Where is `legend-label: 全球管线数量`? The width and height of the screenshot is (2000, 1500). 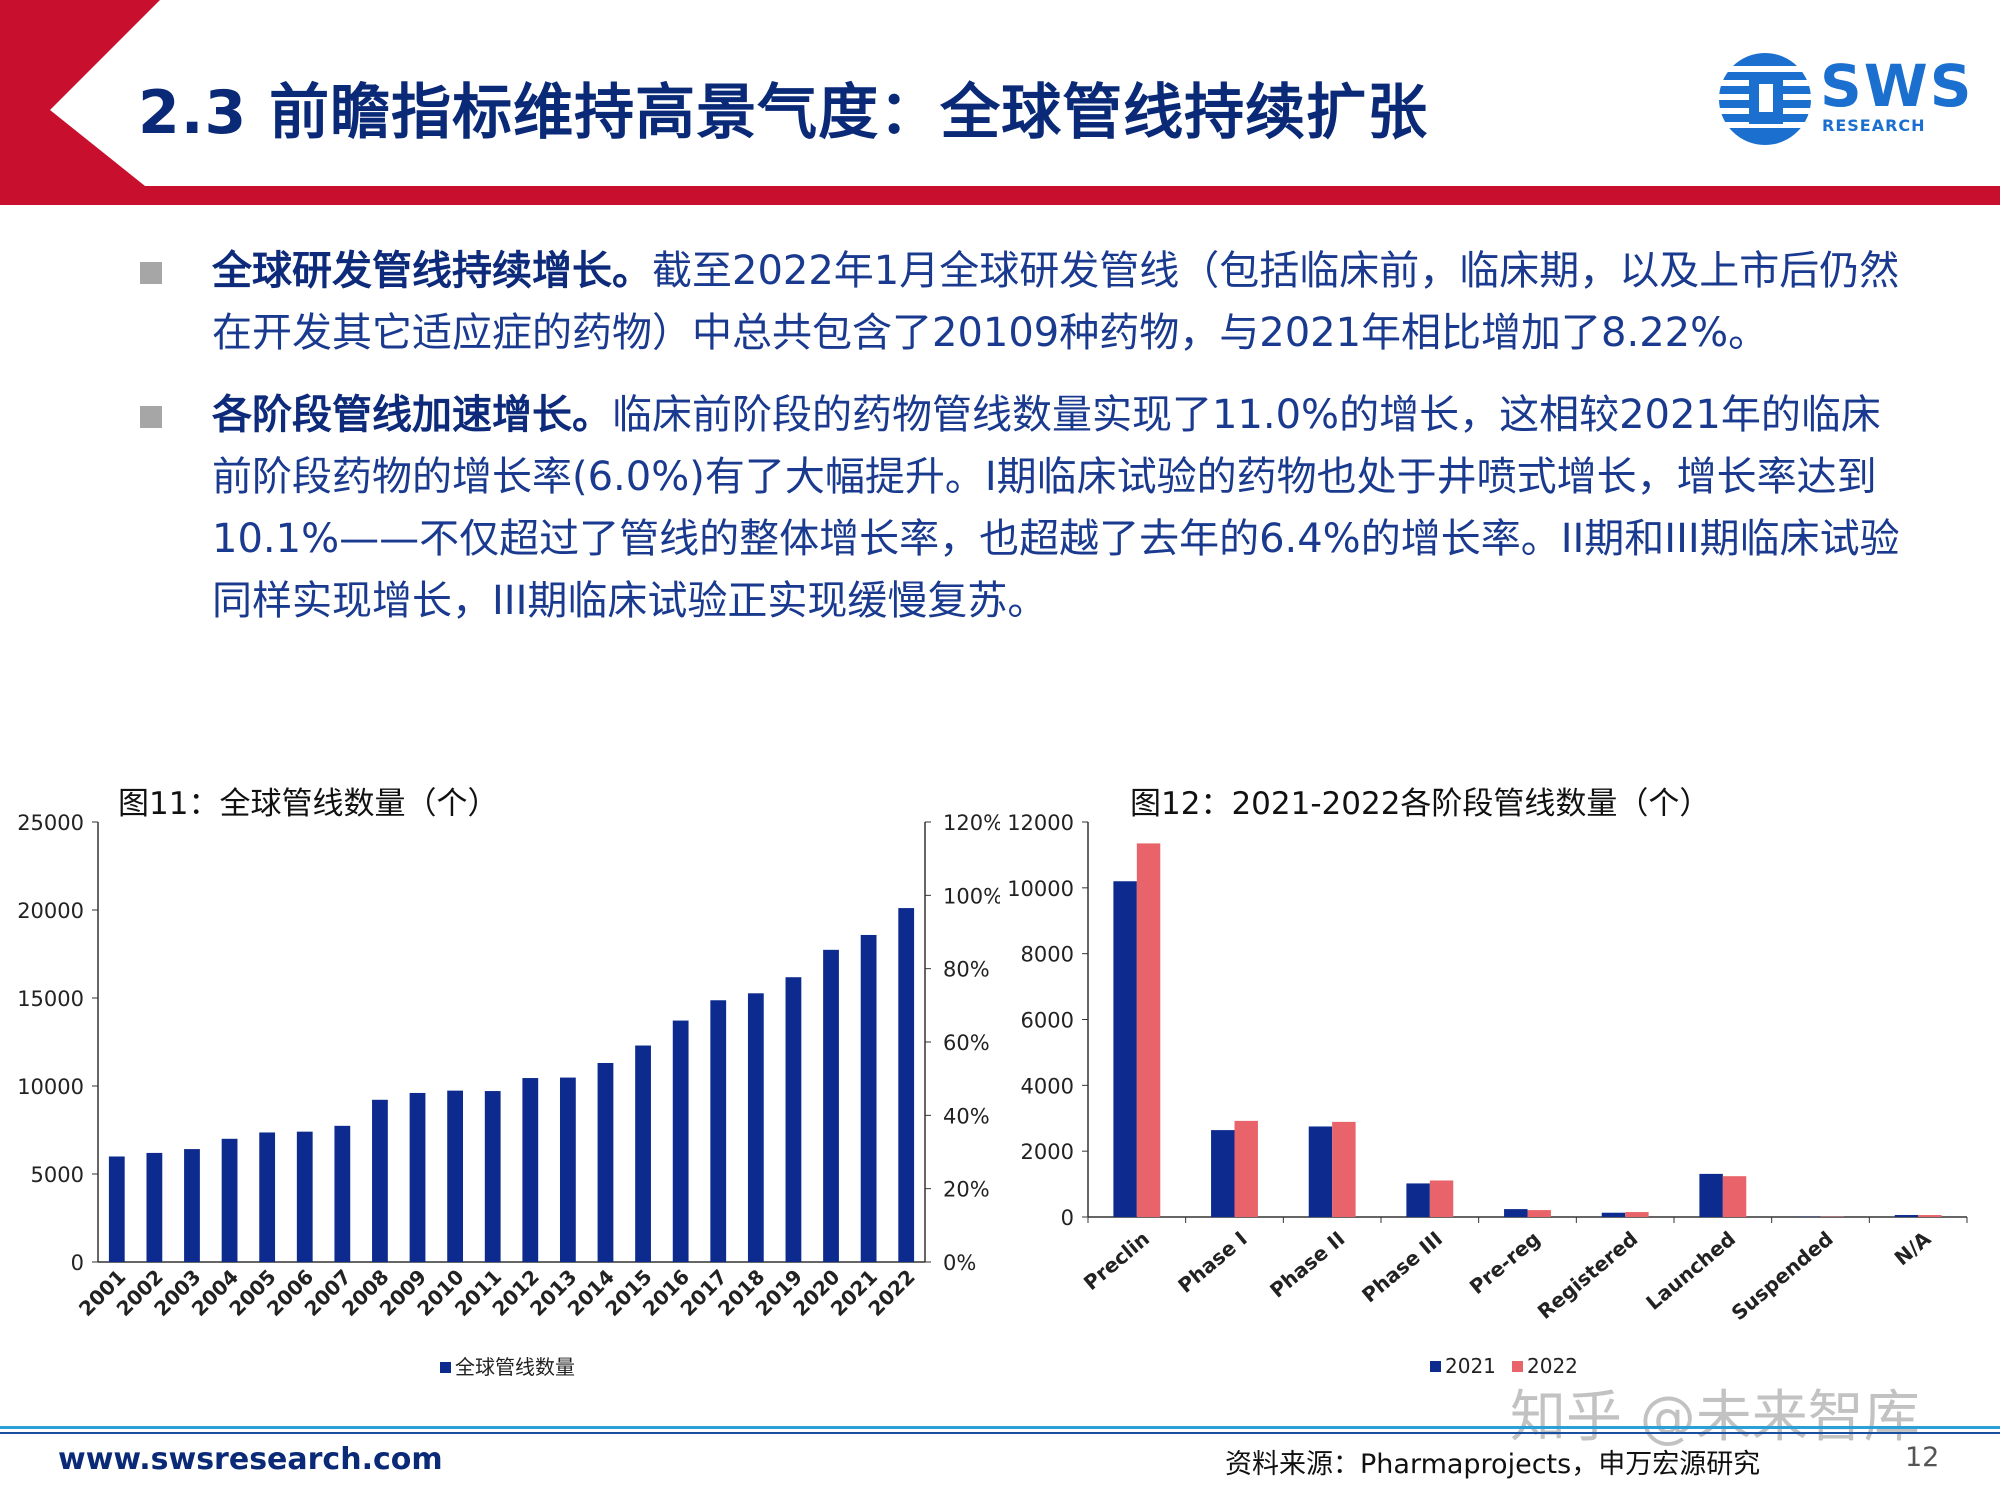
legend-label: 全球管线数量 is located at coordinates (515, 1367).